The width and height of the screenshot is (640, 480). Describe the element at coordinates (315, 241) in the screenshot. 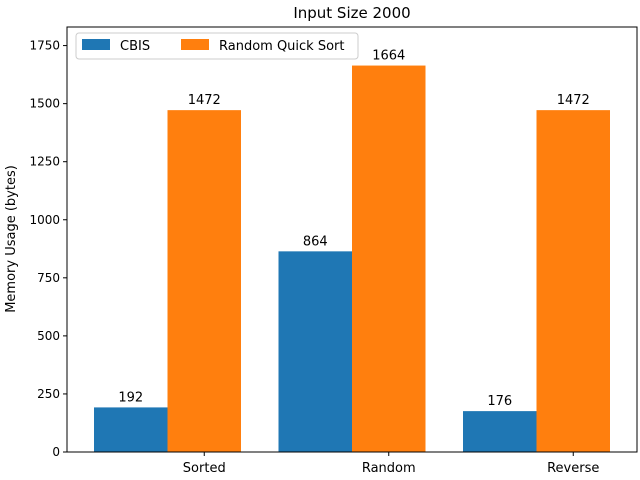

I see `bar-value-label: 864` at that location.